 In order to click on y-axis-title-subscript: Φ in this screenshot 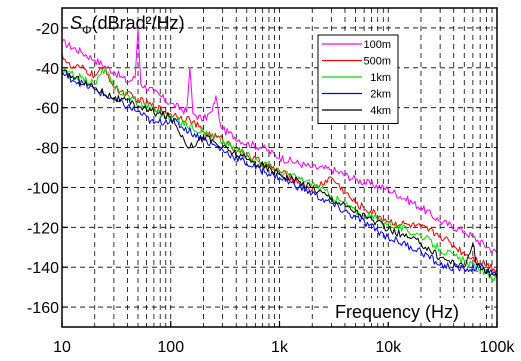, I will do `click(87, 30)`.